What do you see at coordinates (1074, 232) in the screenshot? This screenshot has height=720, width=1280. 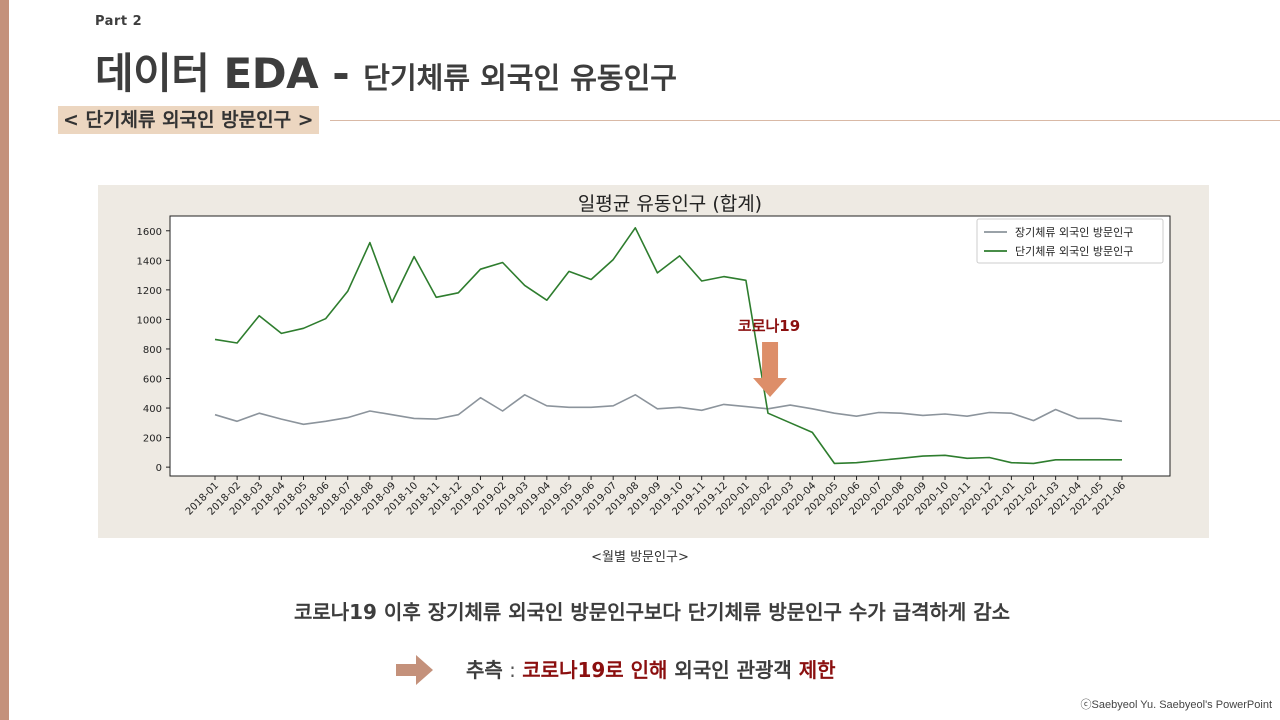 I see `legend-label: 장기체류 외국인 방문인구` at bounding box center [1074, 232].